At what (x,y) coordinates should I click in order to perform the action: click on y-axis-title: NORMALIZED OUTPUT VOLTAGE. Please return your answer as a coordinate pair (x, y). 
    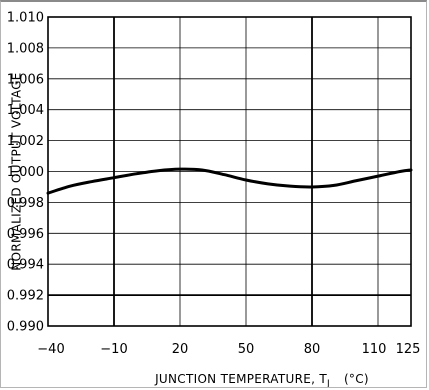
    Looking at the image, I should click on (17, 171).